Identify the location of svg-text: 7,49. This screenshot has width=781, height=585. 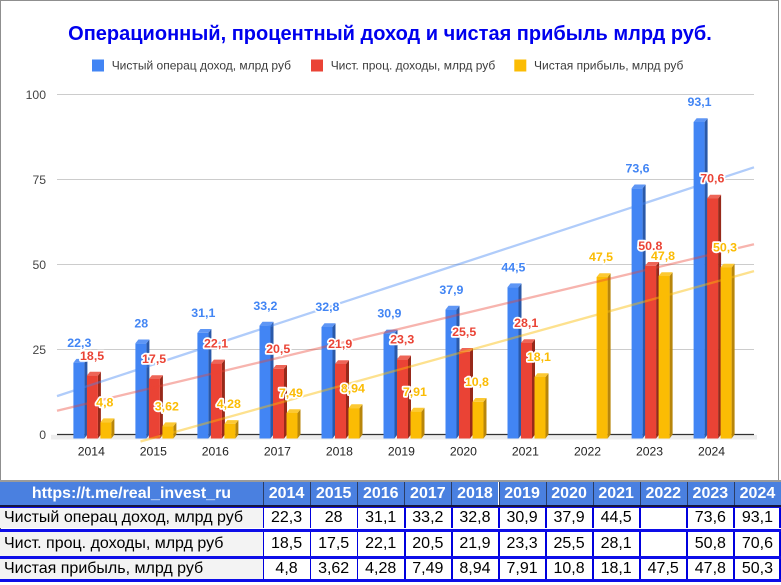
(291, 393).